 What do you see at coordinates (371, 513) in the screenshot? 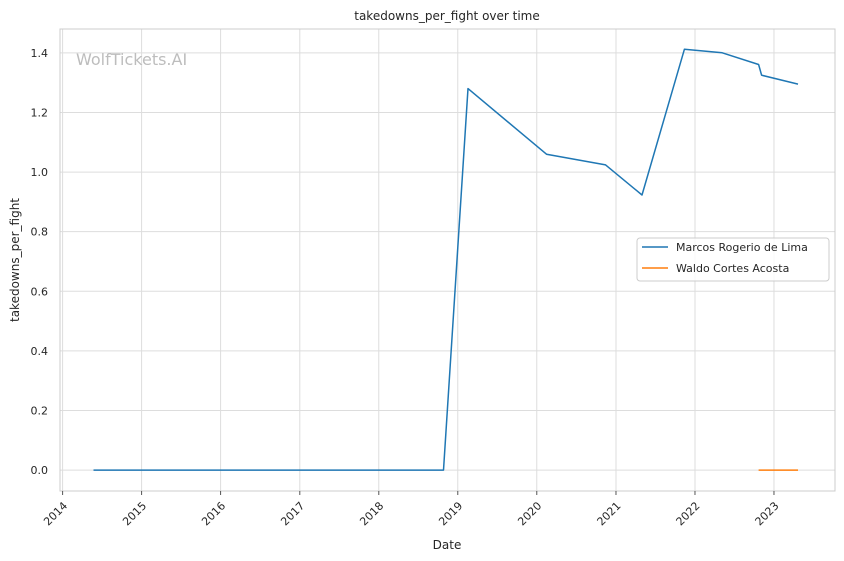
I see `x-tick-label: 2018` at bounding box center [371, 513].